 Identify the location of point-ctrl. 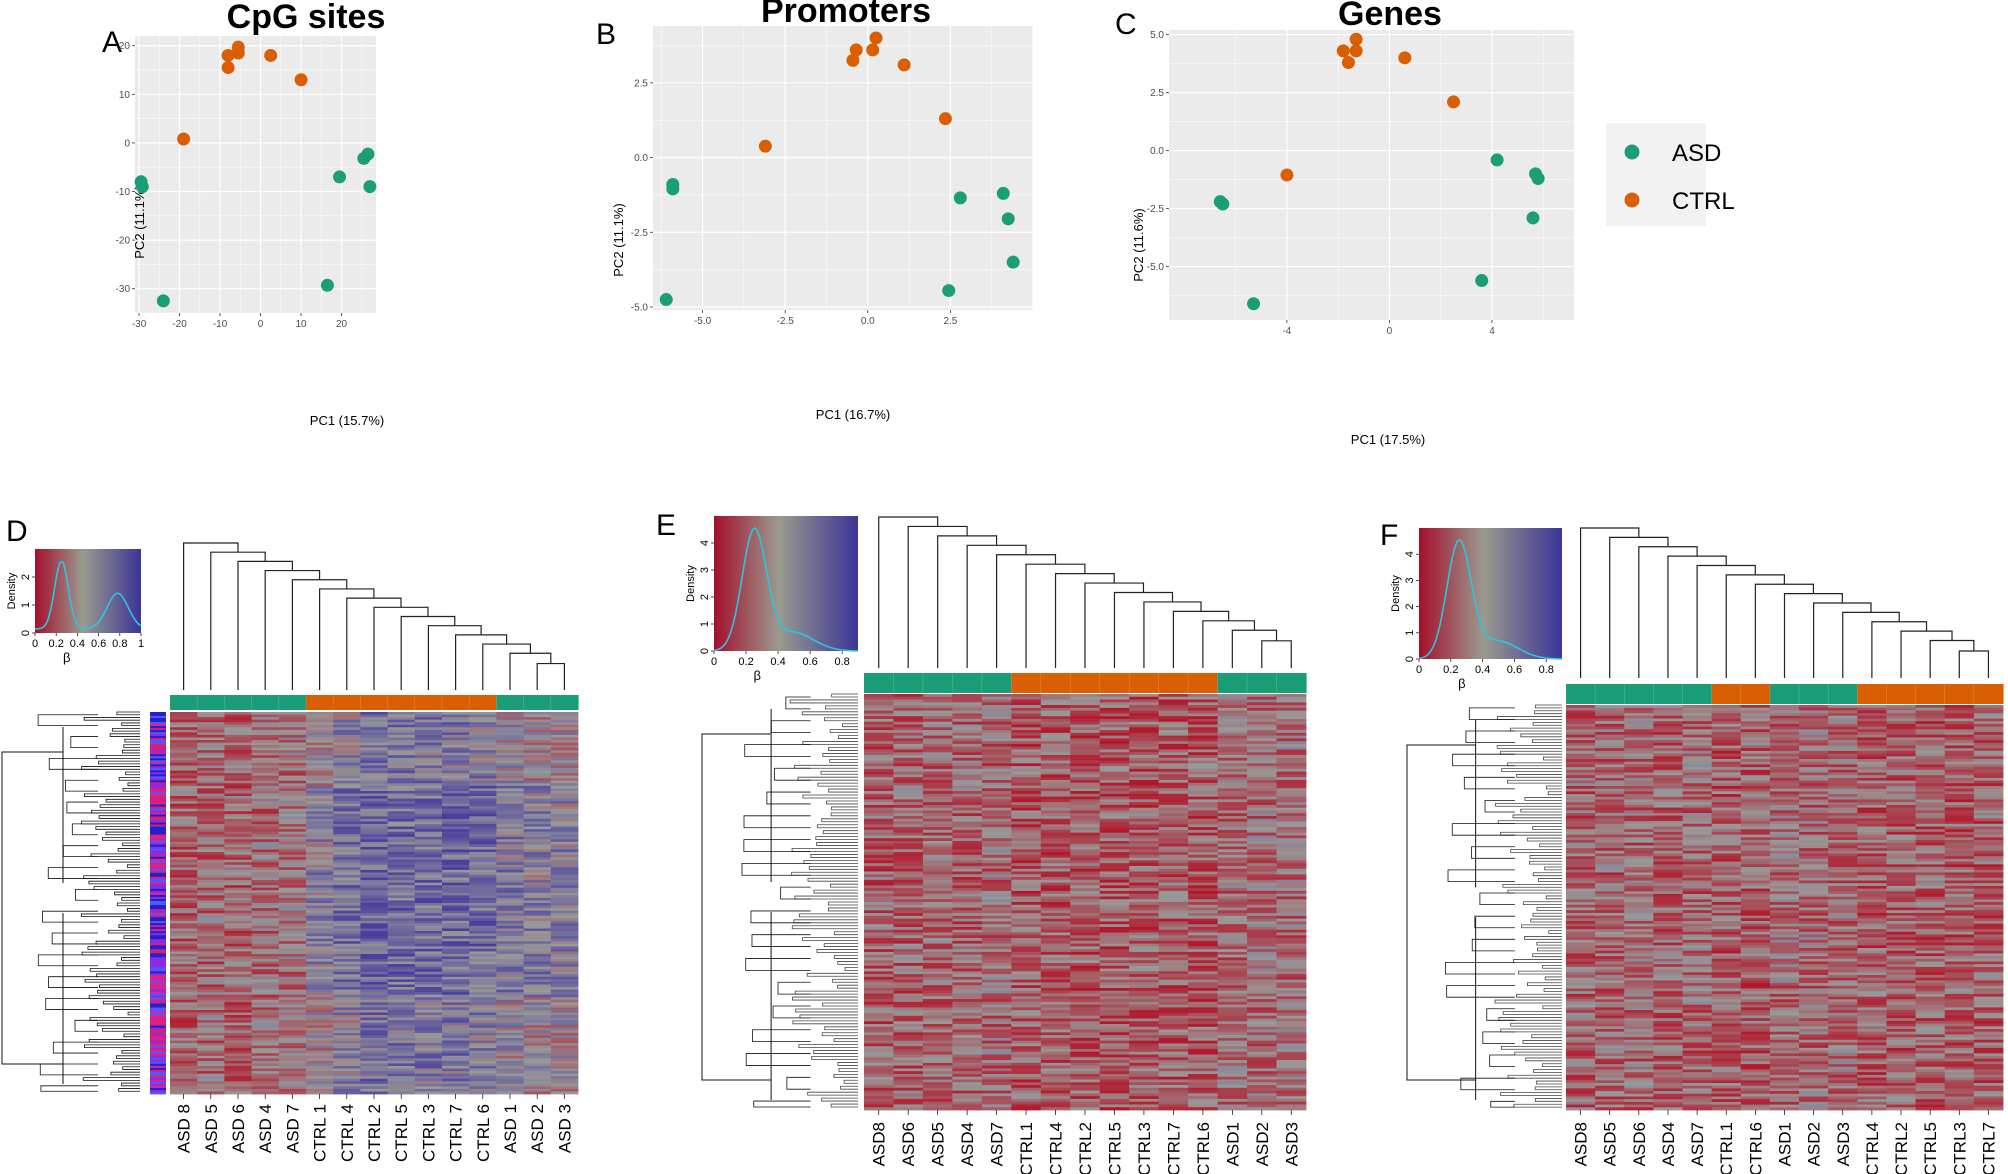
(1348, 62).